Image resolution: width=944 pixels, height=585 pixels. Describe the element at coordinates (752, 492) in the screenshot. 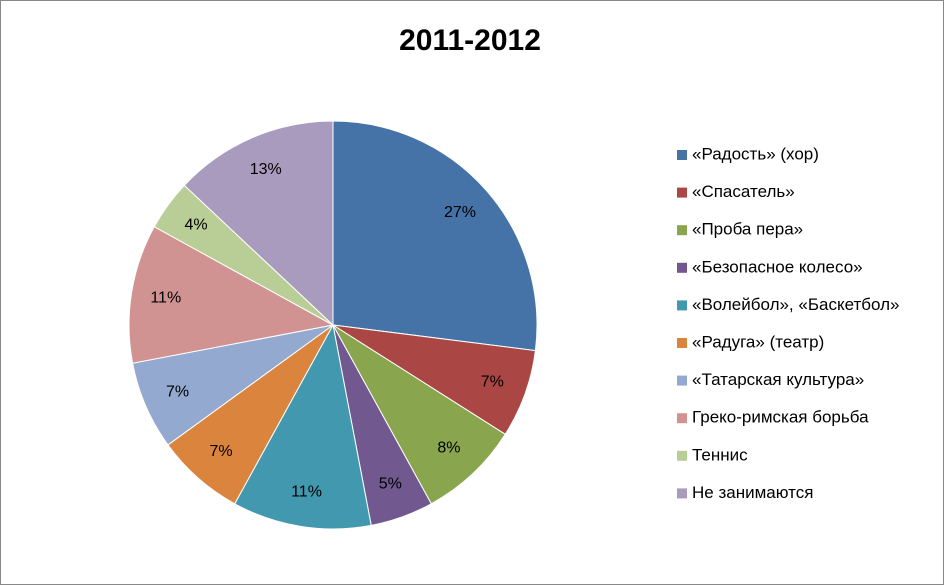

I see `legend-label: Не занимаются` at that location.